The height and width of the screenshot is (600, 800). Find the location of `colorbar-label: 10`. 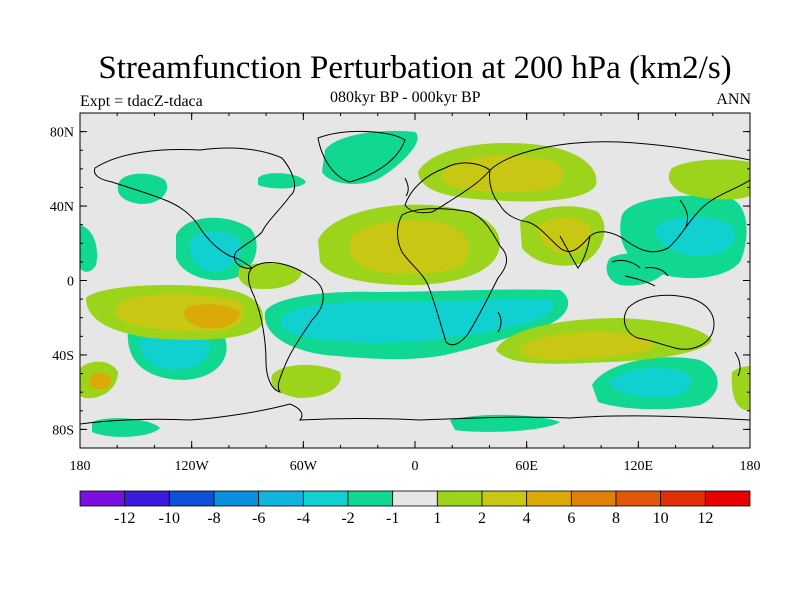

colorbar-label: 10 is located at coordinates (661, 518).